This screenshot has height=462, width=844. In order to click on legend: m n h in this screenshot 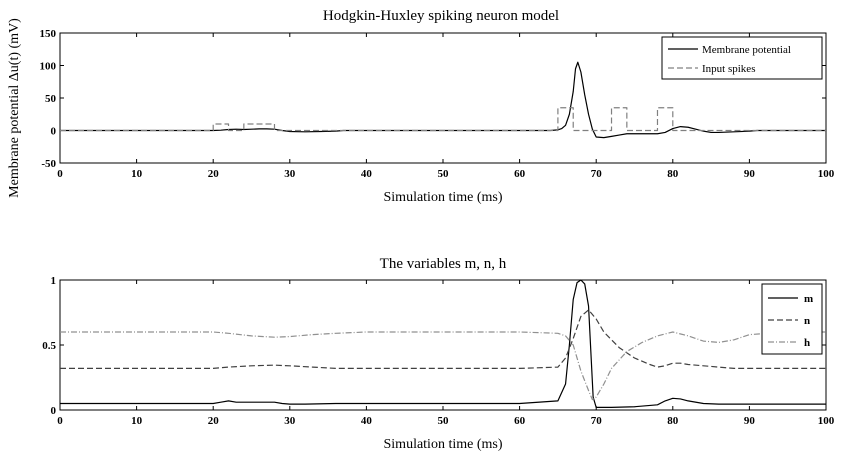, I will do `click(792, 319)`.